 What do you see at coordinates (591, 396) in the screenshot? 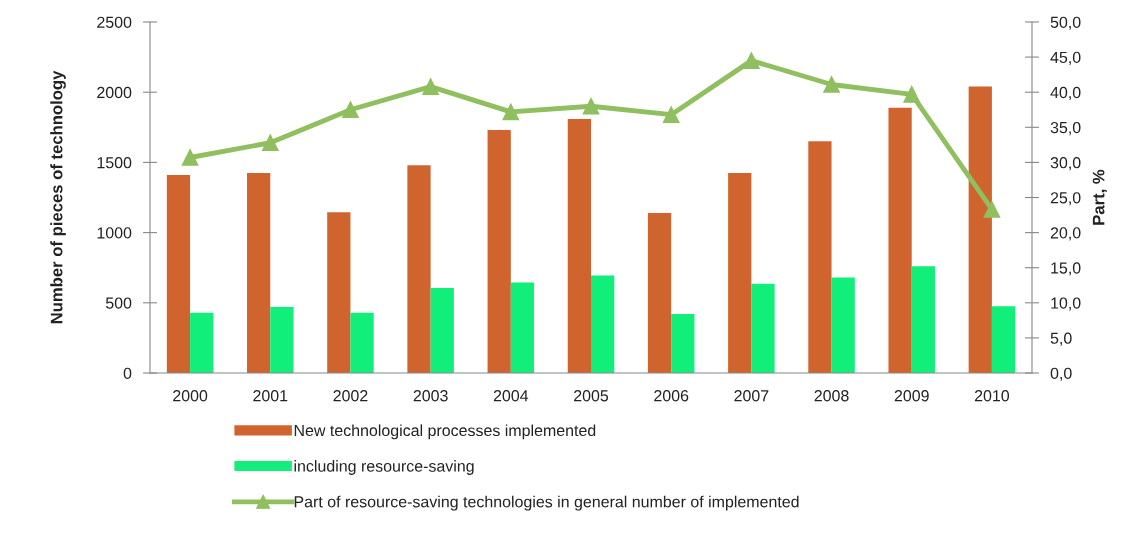
I see `x-tick-label: 2005` at bounding box center [591, 396].